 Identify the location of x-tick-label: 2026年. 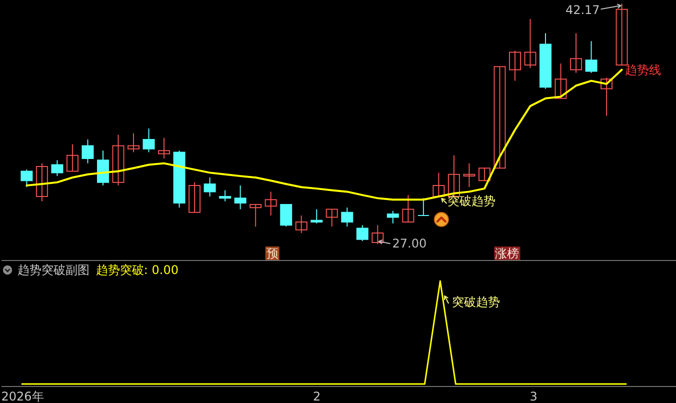
(22, 396).